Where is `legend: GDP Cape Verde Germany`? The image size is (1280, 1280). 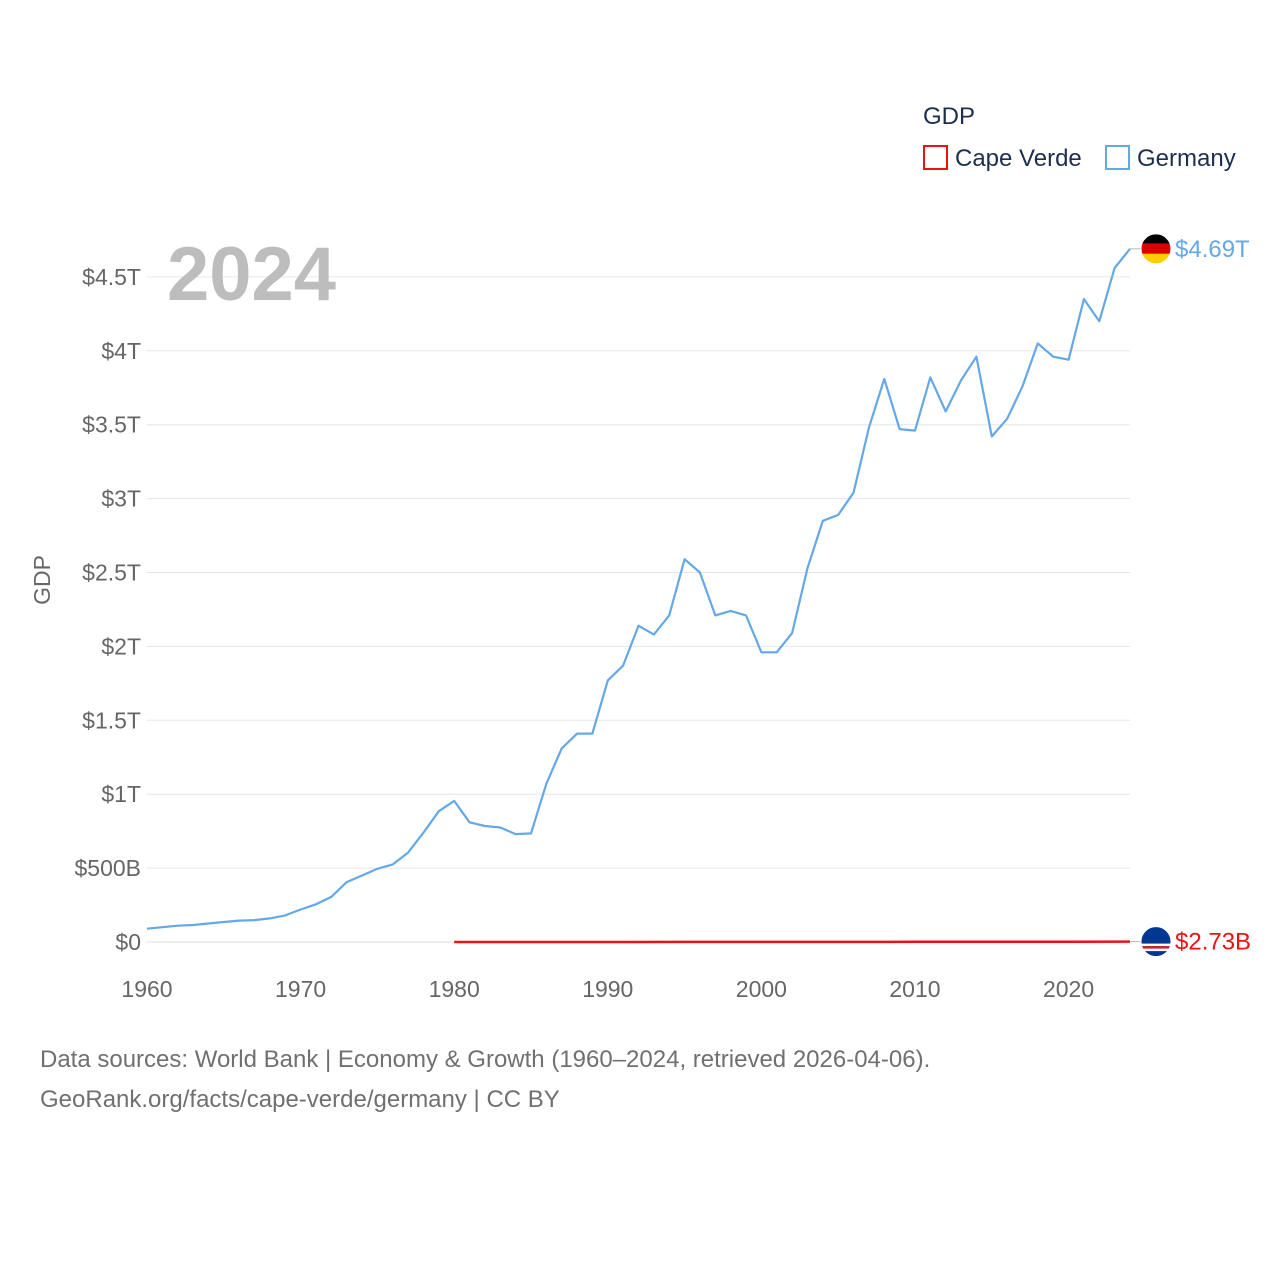 legend: GDP Cape Verde Germany is located at coordinates (1079, 137).